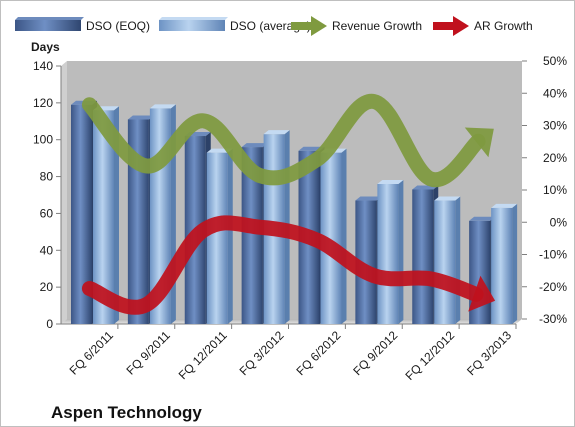 The width and height of the screenshot is (575, 427). Describe the element at coordinates (559, 222) in the screenshot. I see `y2-tick-label: 0%` at that location.